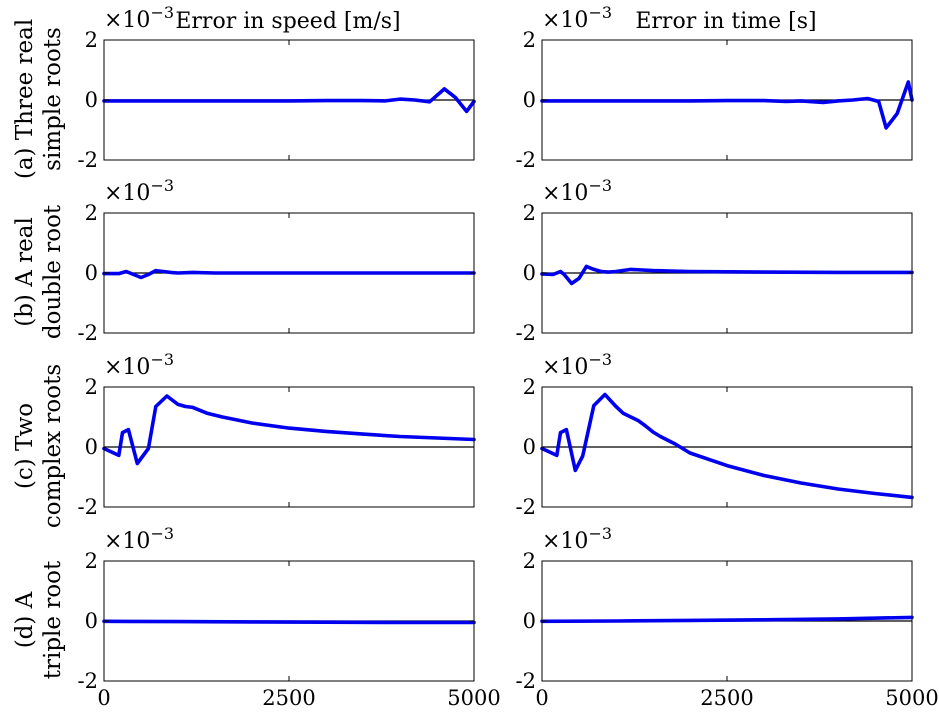  Describe the element at coordinates (53, 271) in the screenshot. I see `row-label-b-line2: double root` at that location.